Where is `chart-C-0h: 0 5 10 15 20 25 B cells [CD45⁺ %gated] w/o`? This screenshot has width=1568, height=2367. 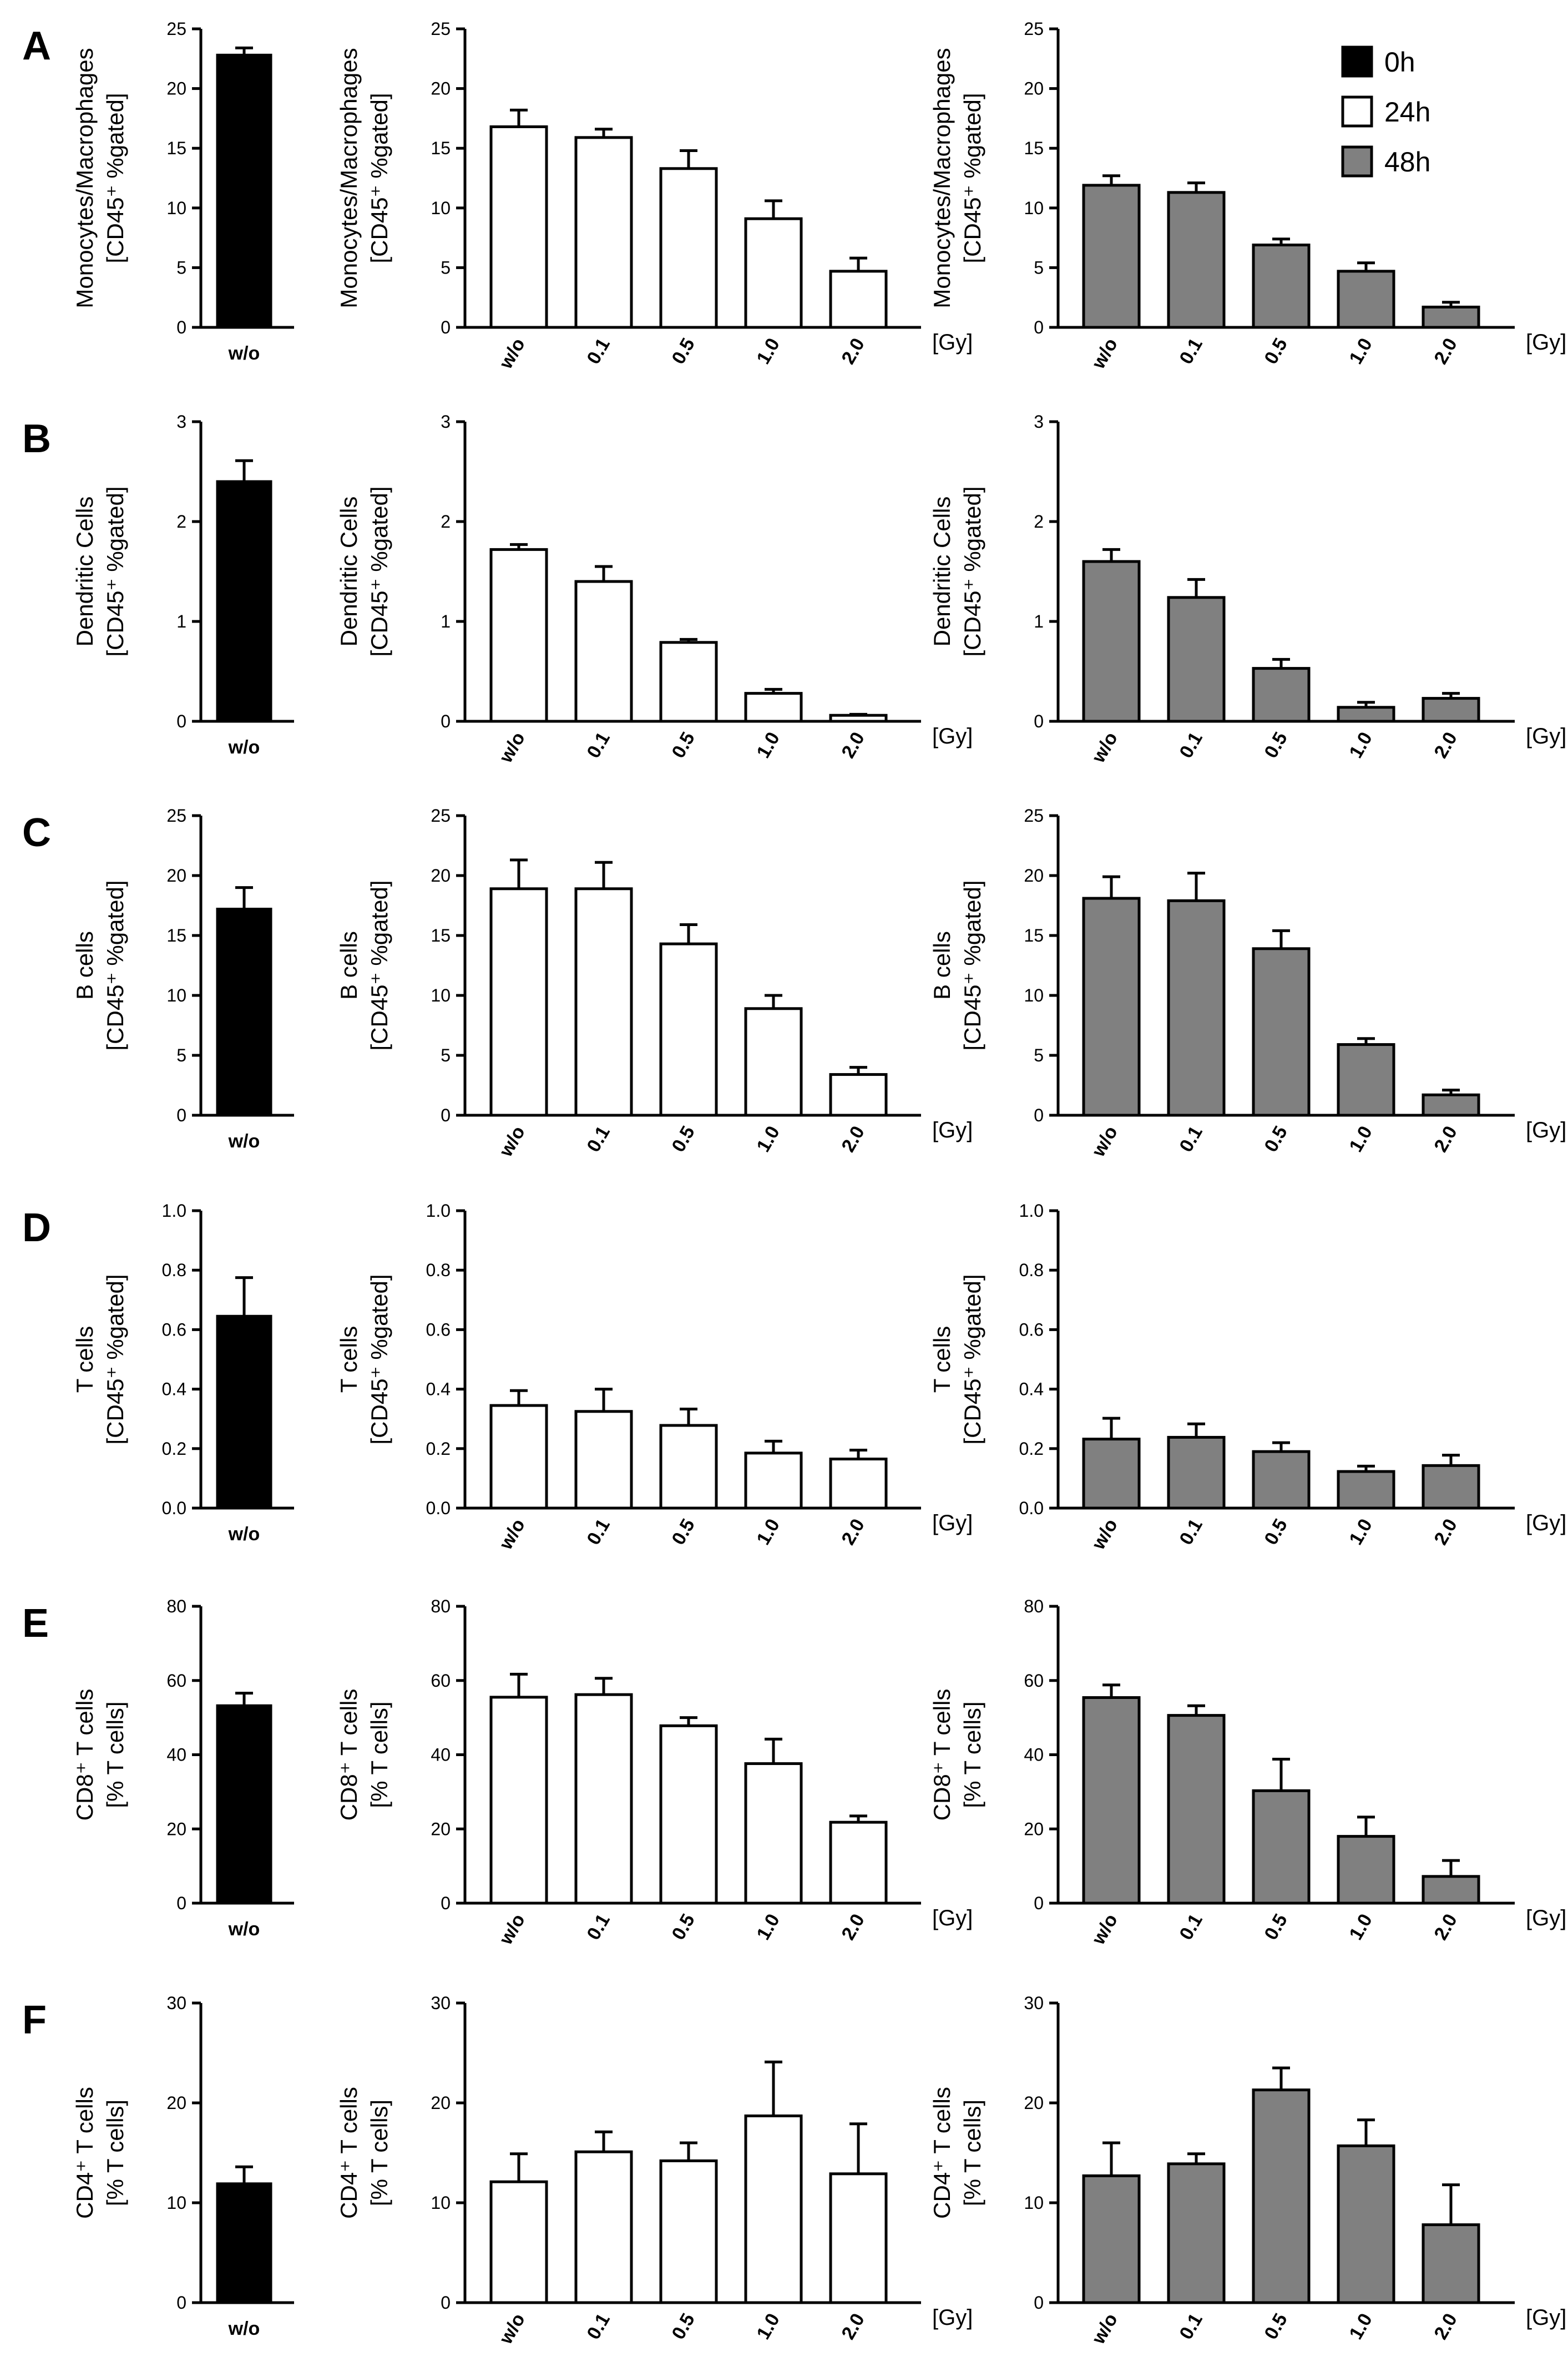
chart-C-0h: 0 5 10 15 20 25 B cells [CD45⁺ %gated] w/o is located at coordinates (183, 979).